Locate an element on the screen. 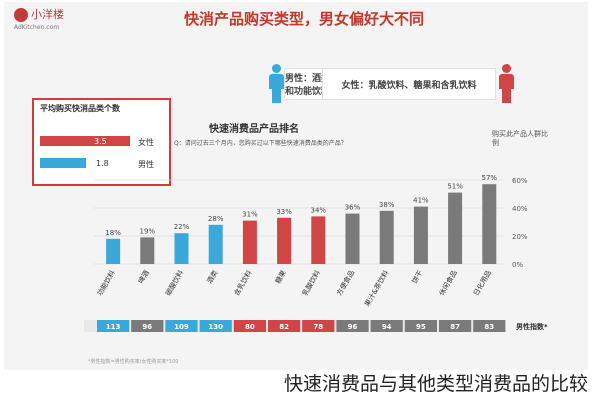 Image resolution: width=592 pixels, height=400 pixels. survey-question: Q：请问过去三个月内，您购买过以下哪些快速消费品类的产品？ is located at coordinates (260, 143).